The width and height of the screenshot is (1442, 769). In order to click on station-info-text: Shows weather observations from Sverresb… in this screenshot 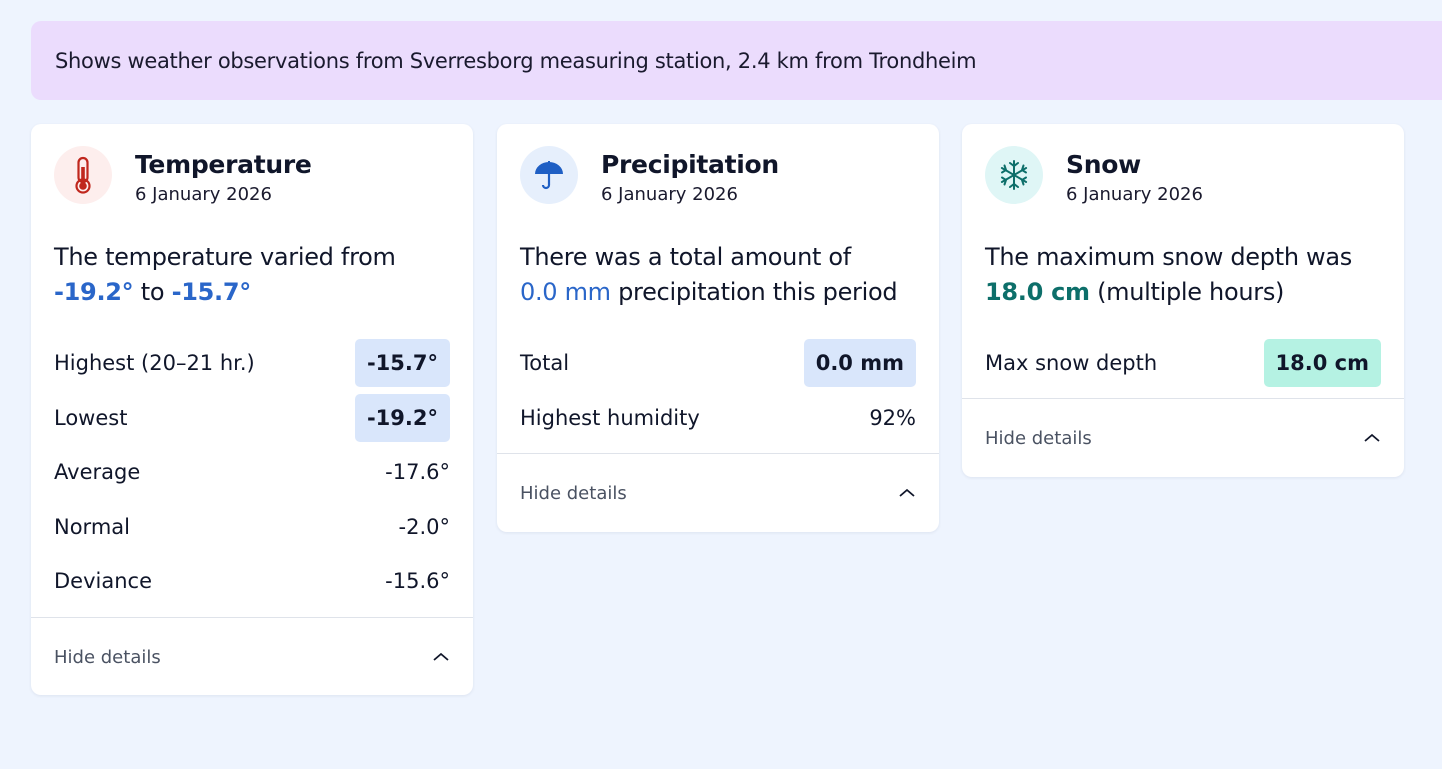, I will do `click(516, 60)`.